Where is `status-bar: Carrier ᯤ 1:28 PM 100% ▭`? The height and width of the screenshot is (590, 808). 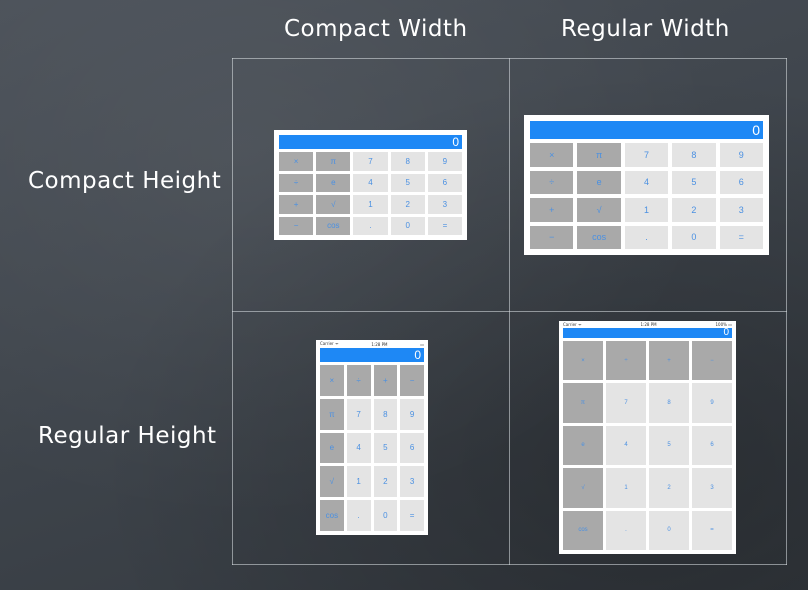 status-bar: Carrier ᯤ 1:28 PM 100% ▭ is located at coordinates (647, 324).